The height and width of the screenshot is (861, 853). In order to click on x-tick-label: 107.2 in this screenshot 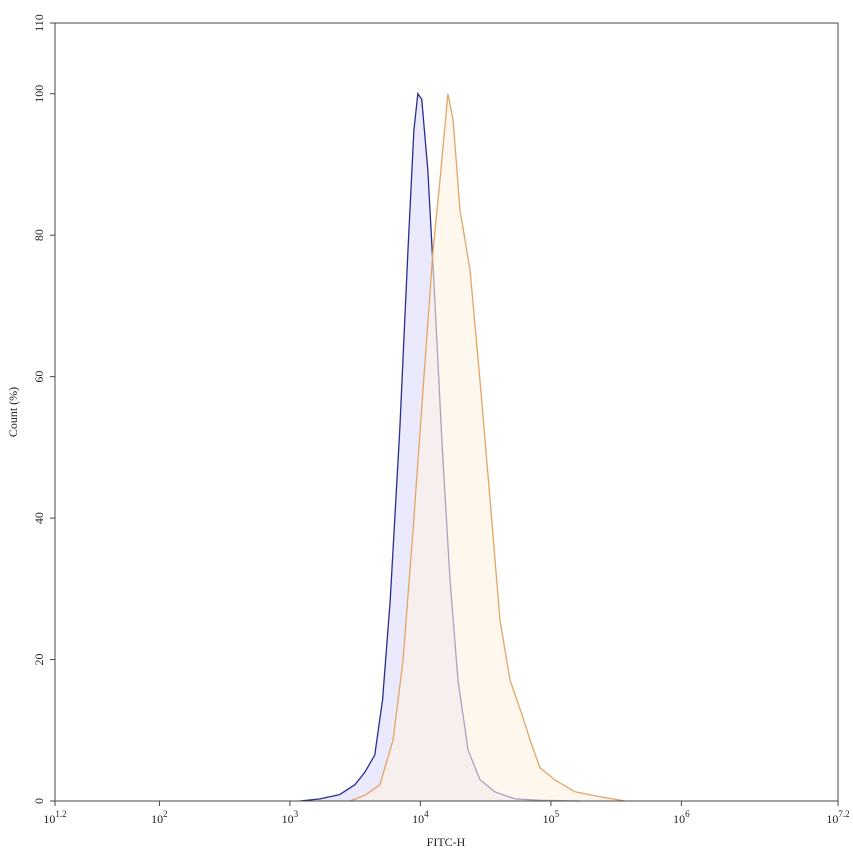, I will do `click(837, 817)`.